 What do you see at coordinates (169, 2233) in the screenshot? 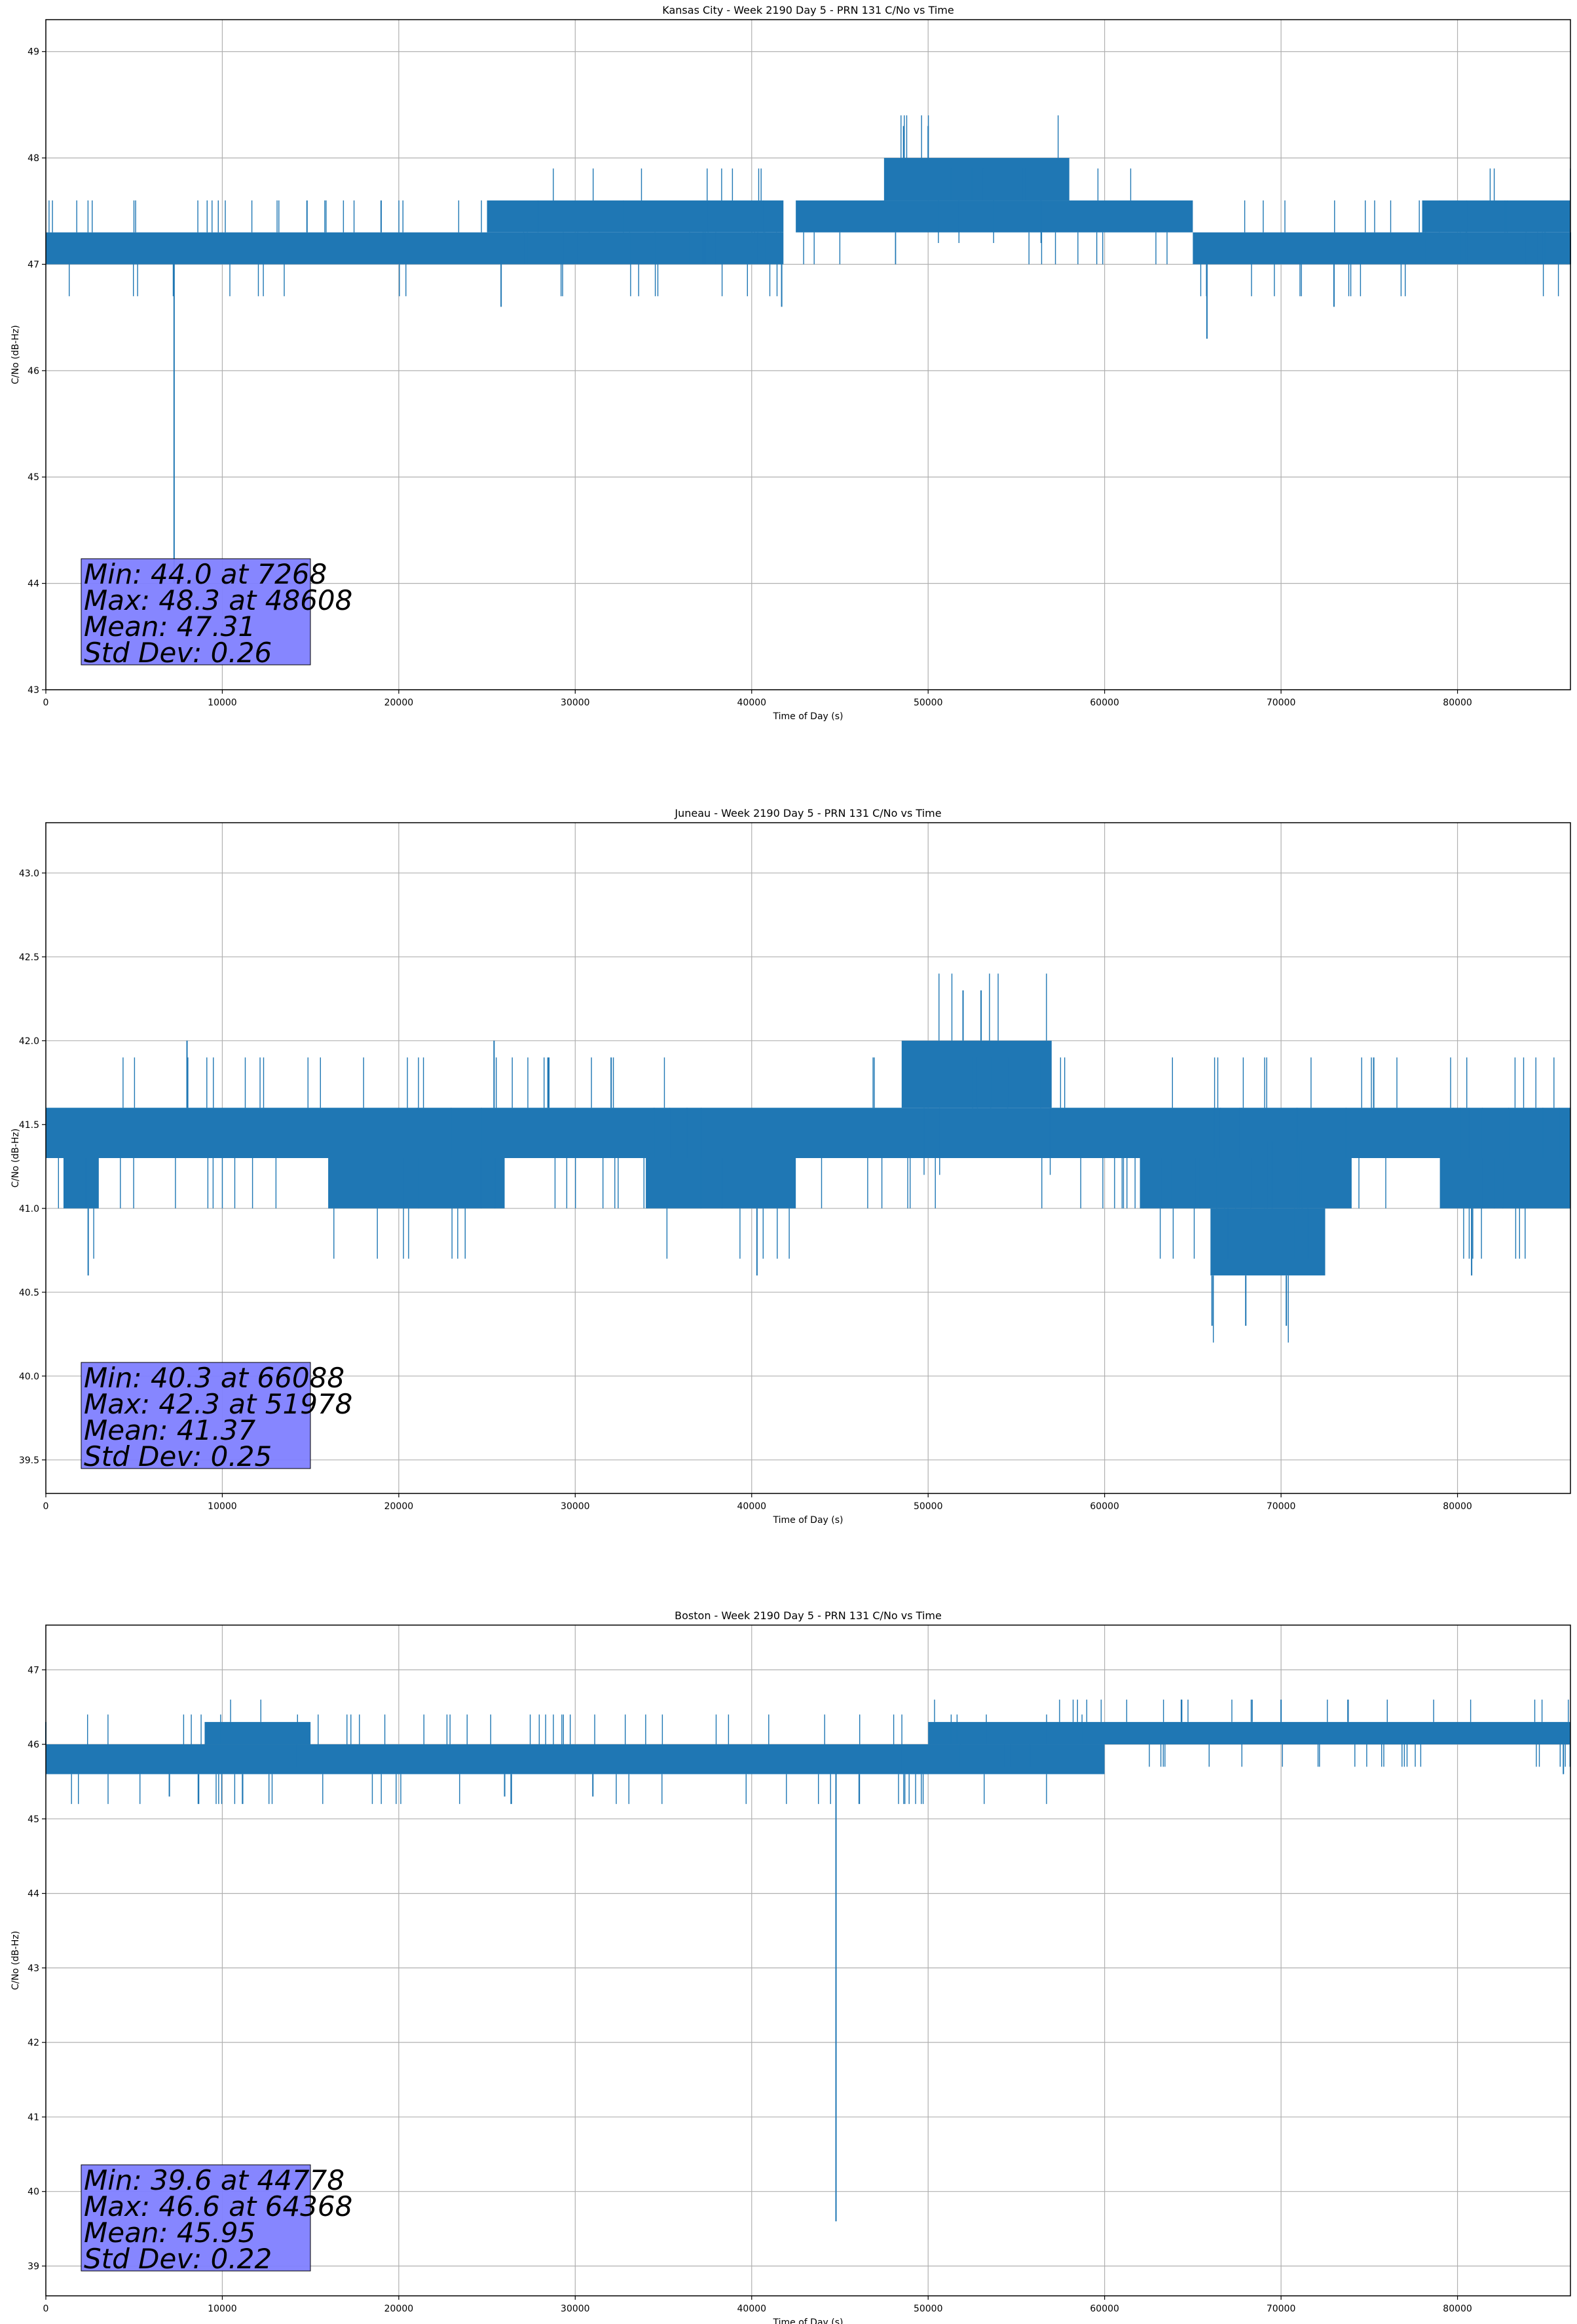
I see `stats-line: Mean: 45.95` at bounding box center [169, 2233].